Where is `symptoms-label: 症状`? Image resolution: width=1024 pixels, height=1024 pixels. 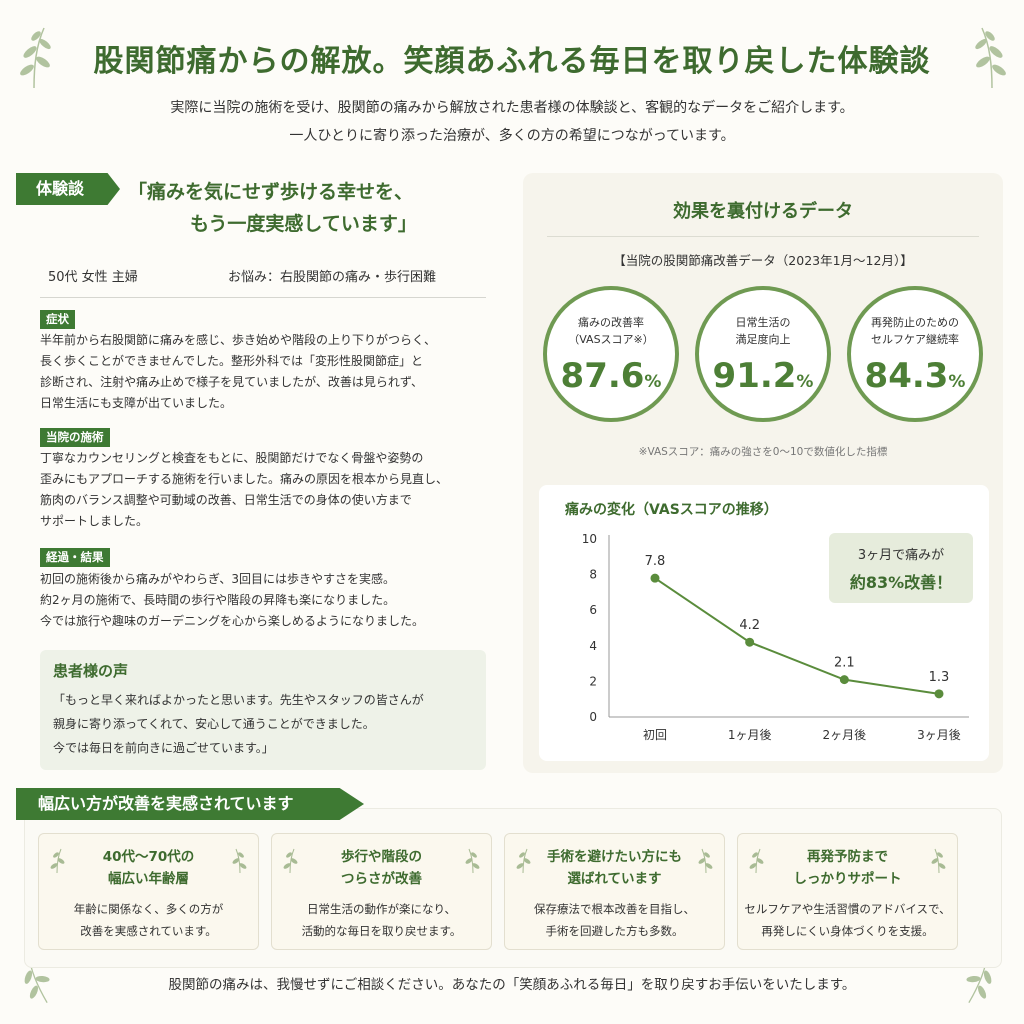 symptoms-label: 症状 is located at coordinates (57, 319).